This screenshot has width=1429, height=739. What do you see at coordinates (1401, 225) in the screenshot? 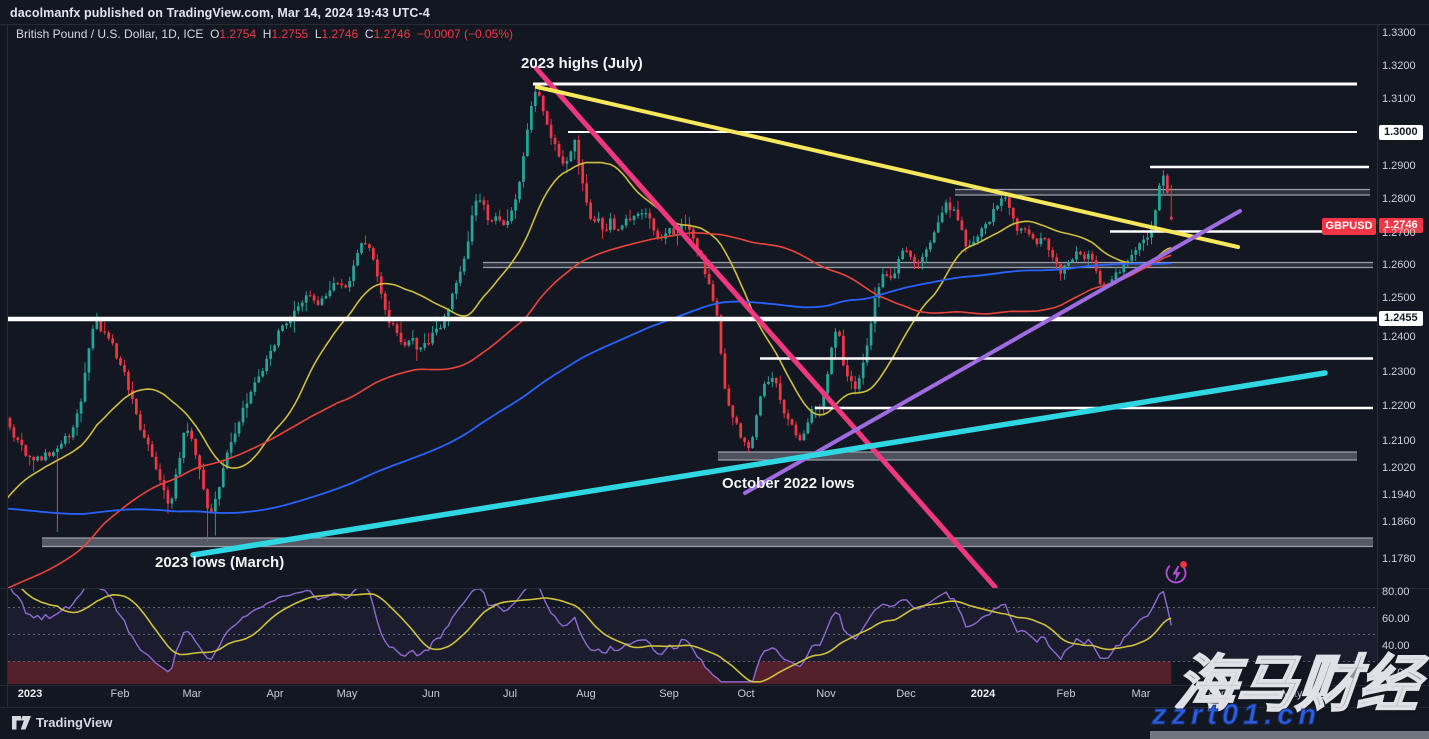
I see `last-price-axis-label: 1.2746` at bounding box center [1401, 225].